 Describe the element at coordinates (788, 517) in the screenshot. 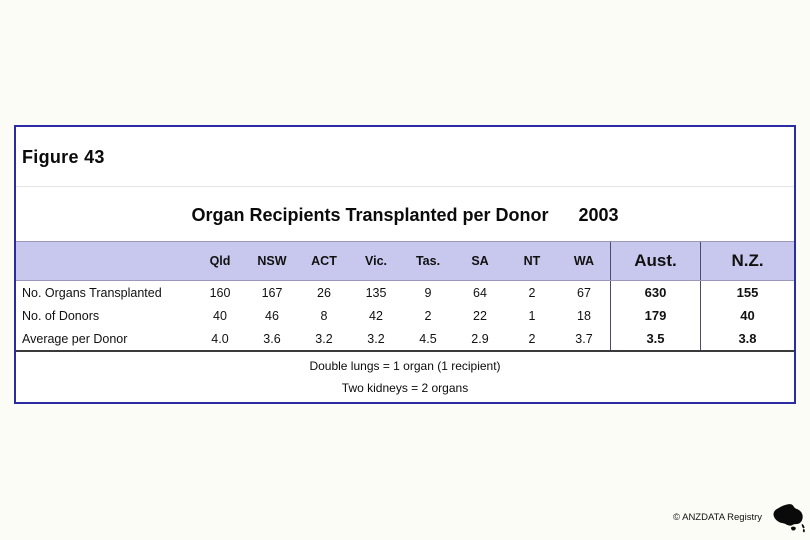

I see `australia-nz-map-icon` at that location.